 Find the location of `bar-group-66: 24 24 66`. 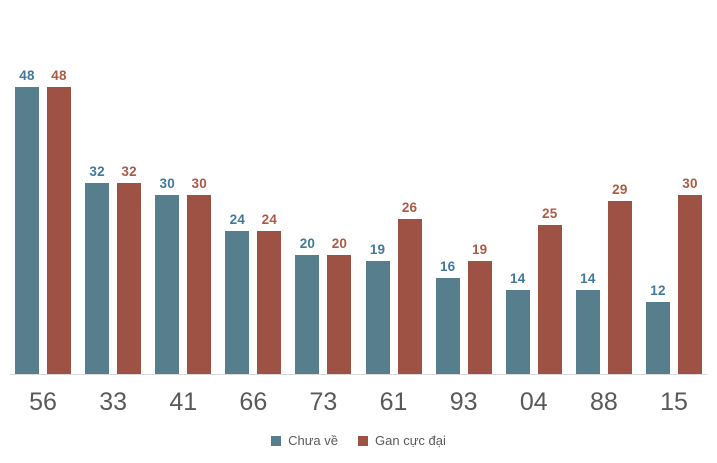

bar-group-66: 24 24 66 is located at coordinates (253, 208).